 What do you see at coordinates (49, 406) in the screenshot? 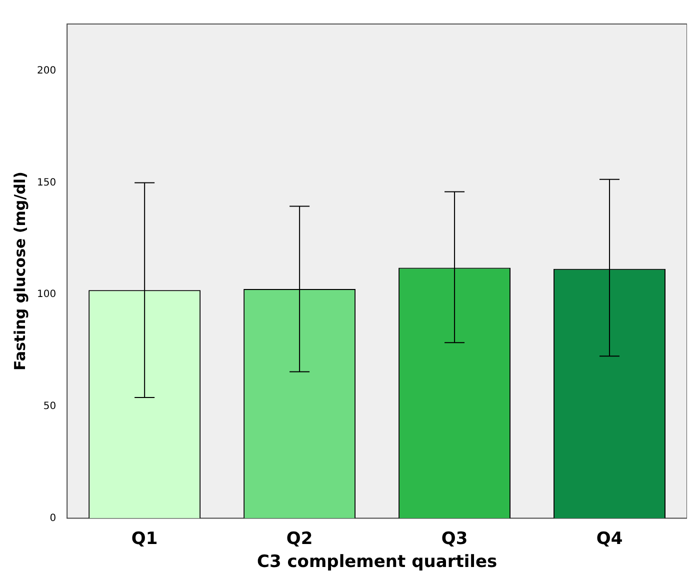
I see `y-tick-label: 50` at bounding box center [49, 406].